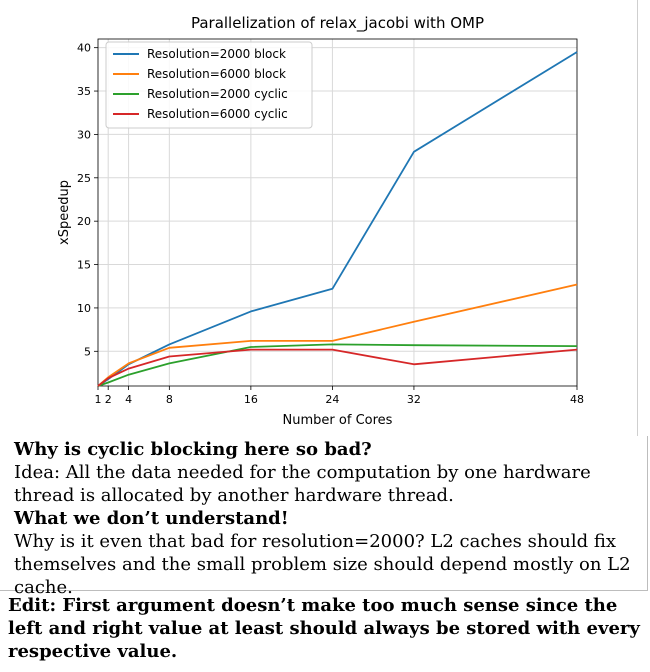  Describe the element at coordinates (84, 48) in the screenshot. I see `y-tick-label: 40` at that location.